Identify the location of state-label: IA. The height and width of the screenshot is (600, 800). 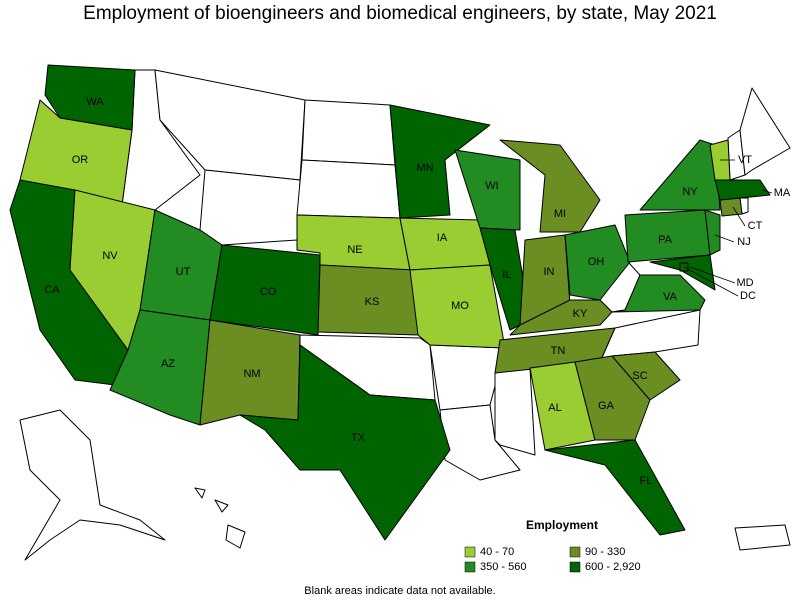
(442, 238).